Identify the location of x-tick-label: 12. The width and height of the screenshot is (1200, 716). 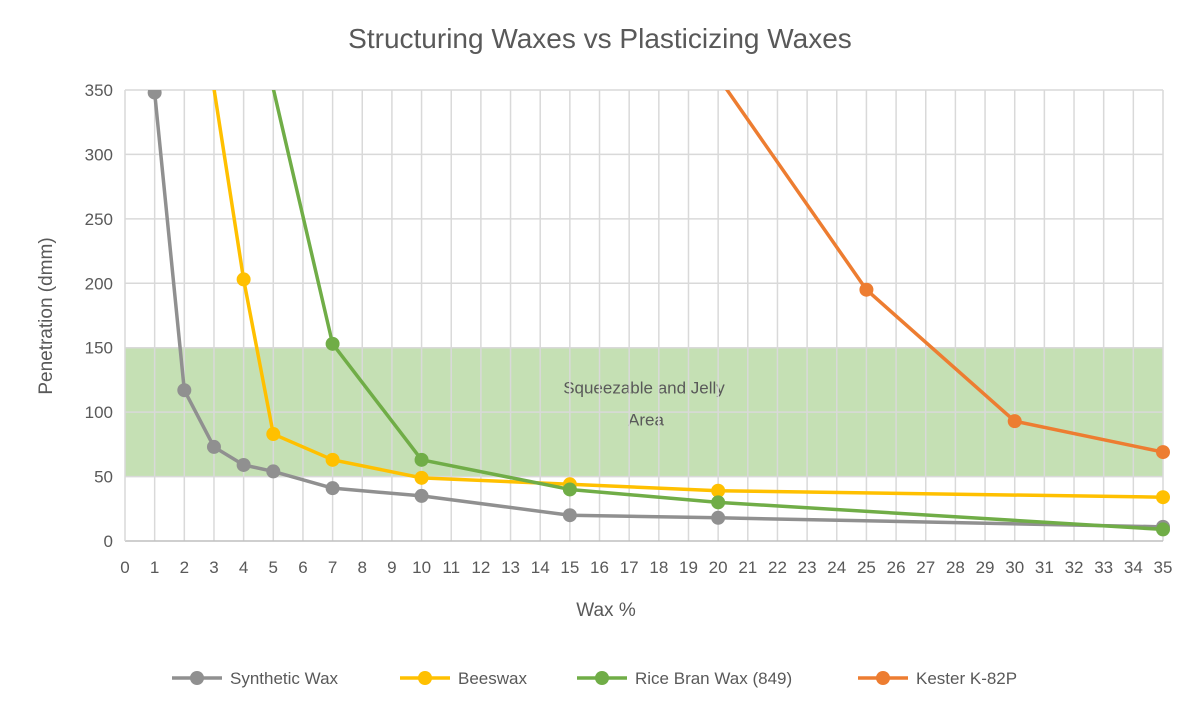
(480, 567).